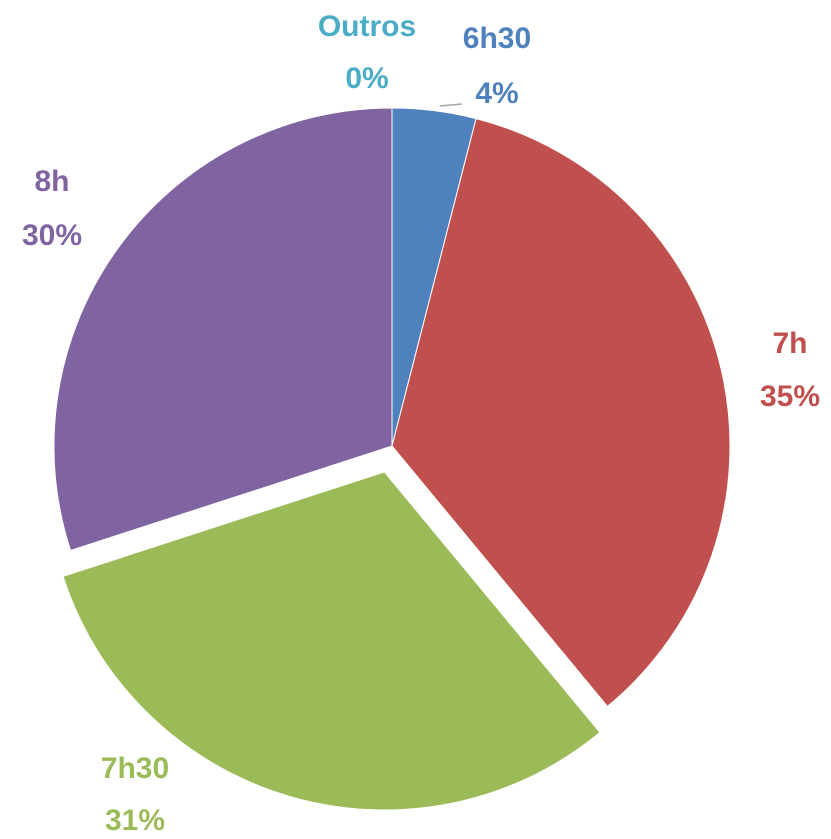  What do you see at coordinates (497, 38) in the screenshot?
I see `category-label: 6h30` at bounding box center [497, 38].